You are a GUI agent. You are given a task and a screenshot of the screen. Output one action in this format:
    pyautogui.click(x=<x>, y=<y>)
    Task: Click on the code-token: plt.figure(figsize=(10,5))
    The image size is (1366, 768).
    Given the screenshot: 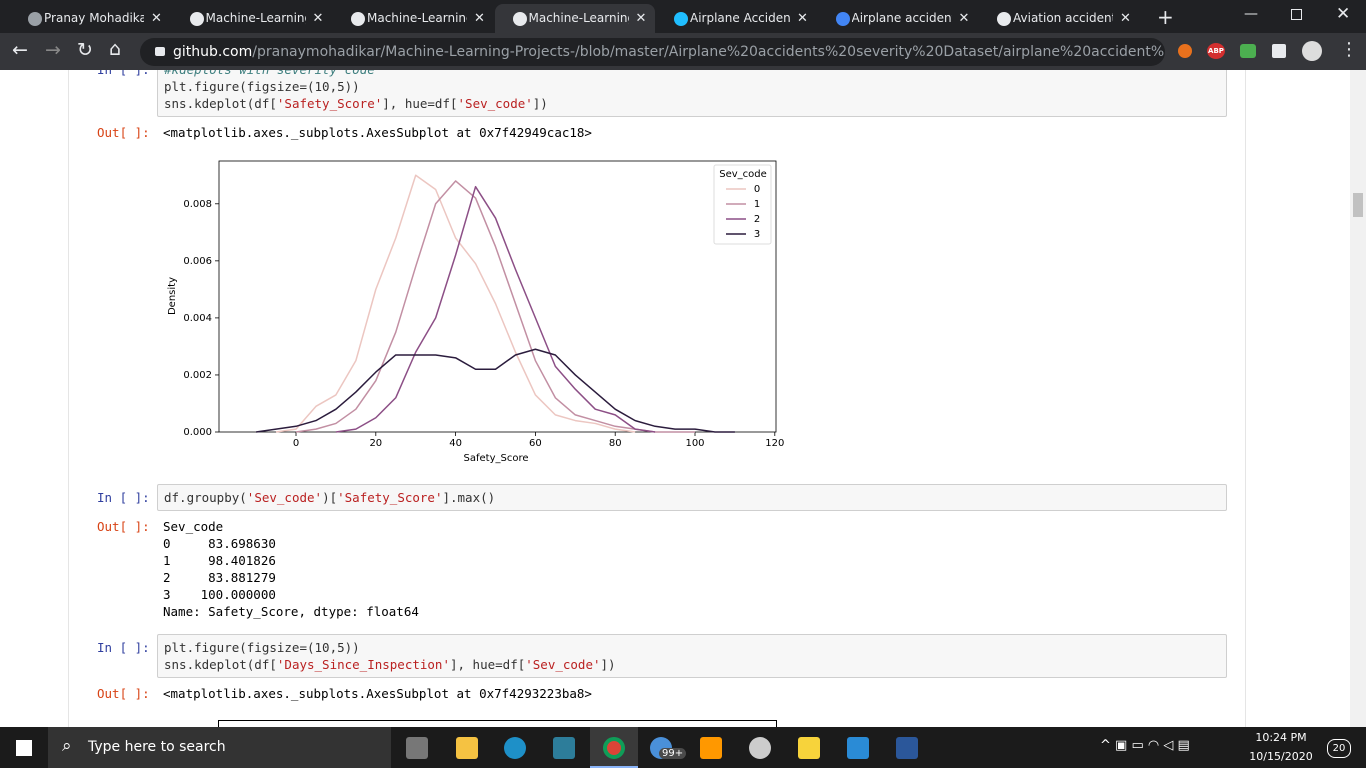 What is the action you would take?
    pyautogui.click(x=262, y=647)
    